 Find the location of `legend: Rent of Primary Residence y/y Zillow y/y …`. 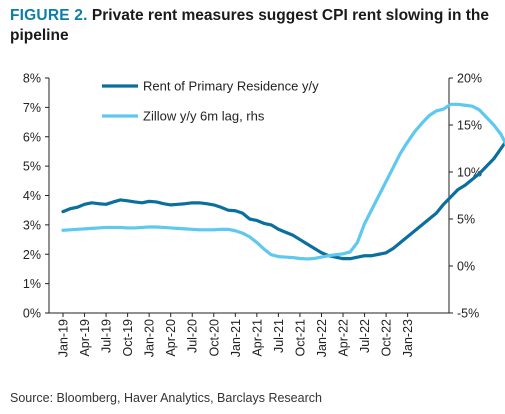

legend: Rent of Primary Residence y/y Zillow y/y … is located at coordinates (210, 101).